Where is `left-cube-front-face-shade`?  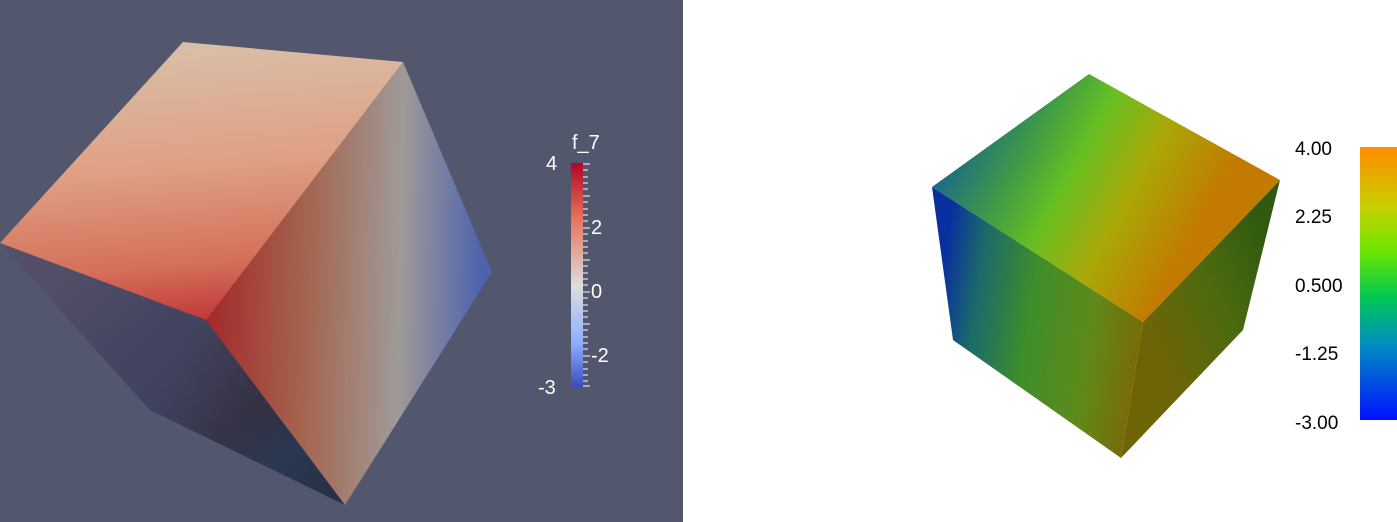 left-cube-front-face-shade is located at coordinates (172, 374).